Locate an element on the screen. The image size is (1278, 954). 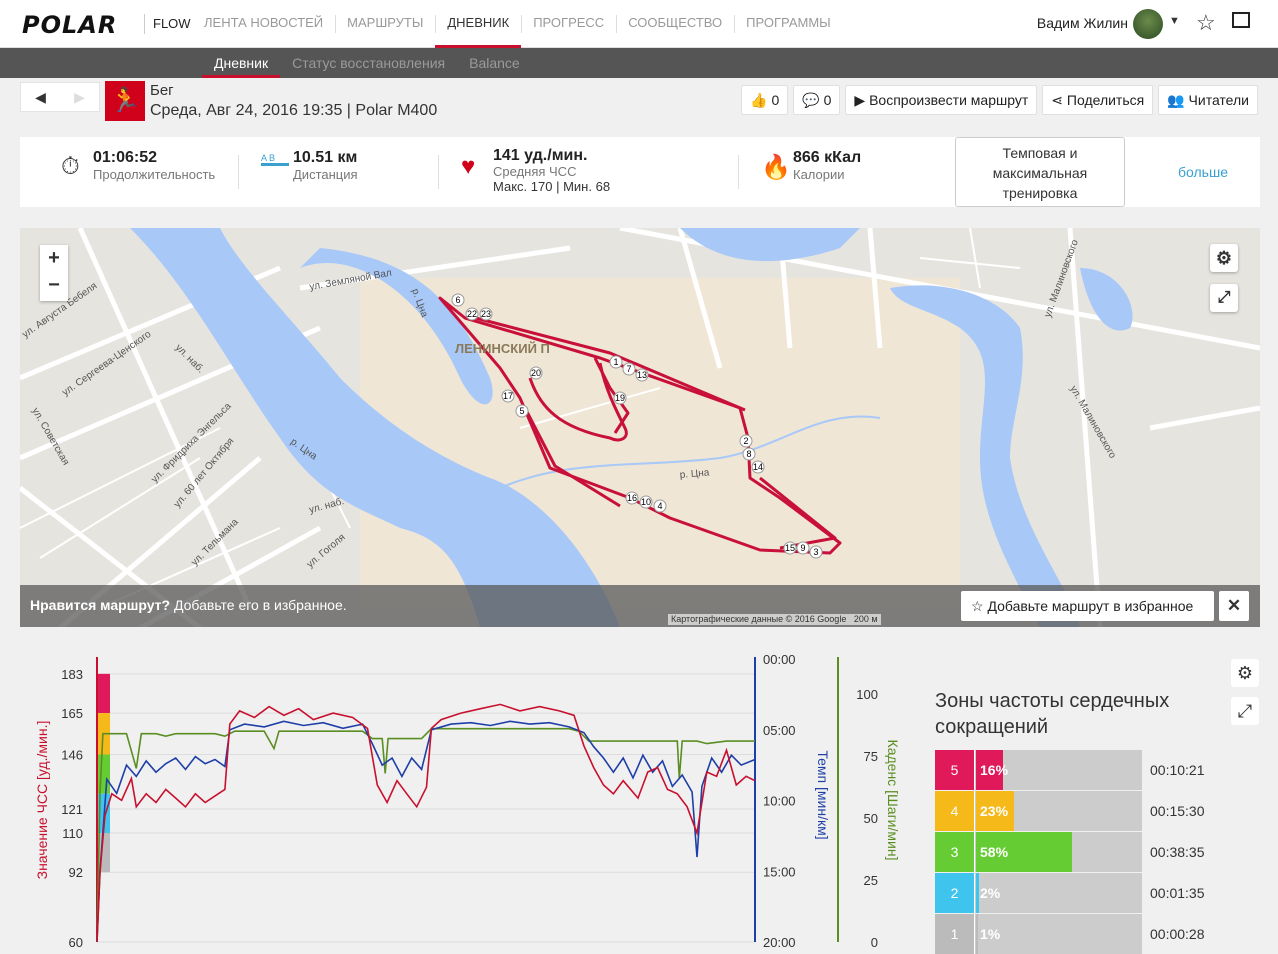
chevron-down-icon: ▼ is located at coordinates (1174, 21).